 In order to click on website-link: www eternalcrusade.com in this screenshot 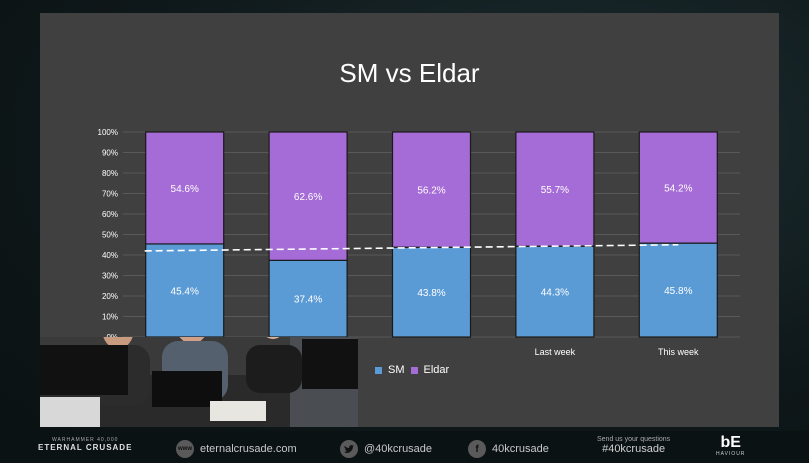, I will do `click(236, 449)`.